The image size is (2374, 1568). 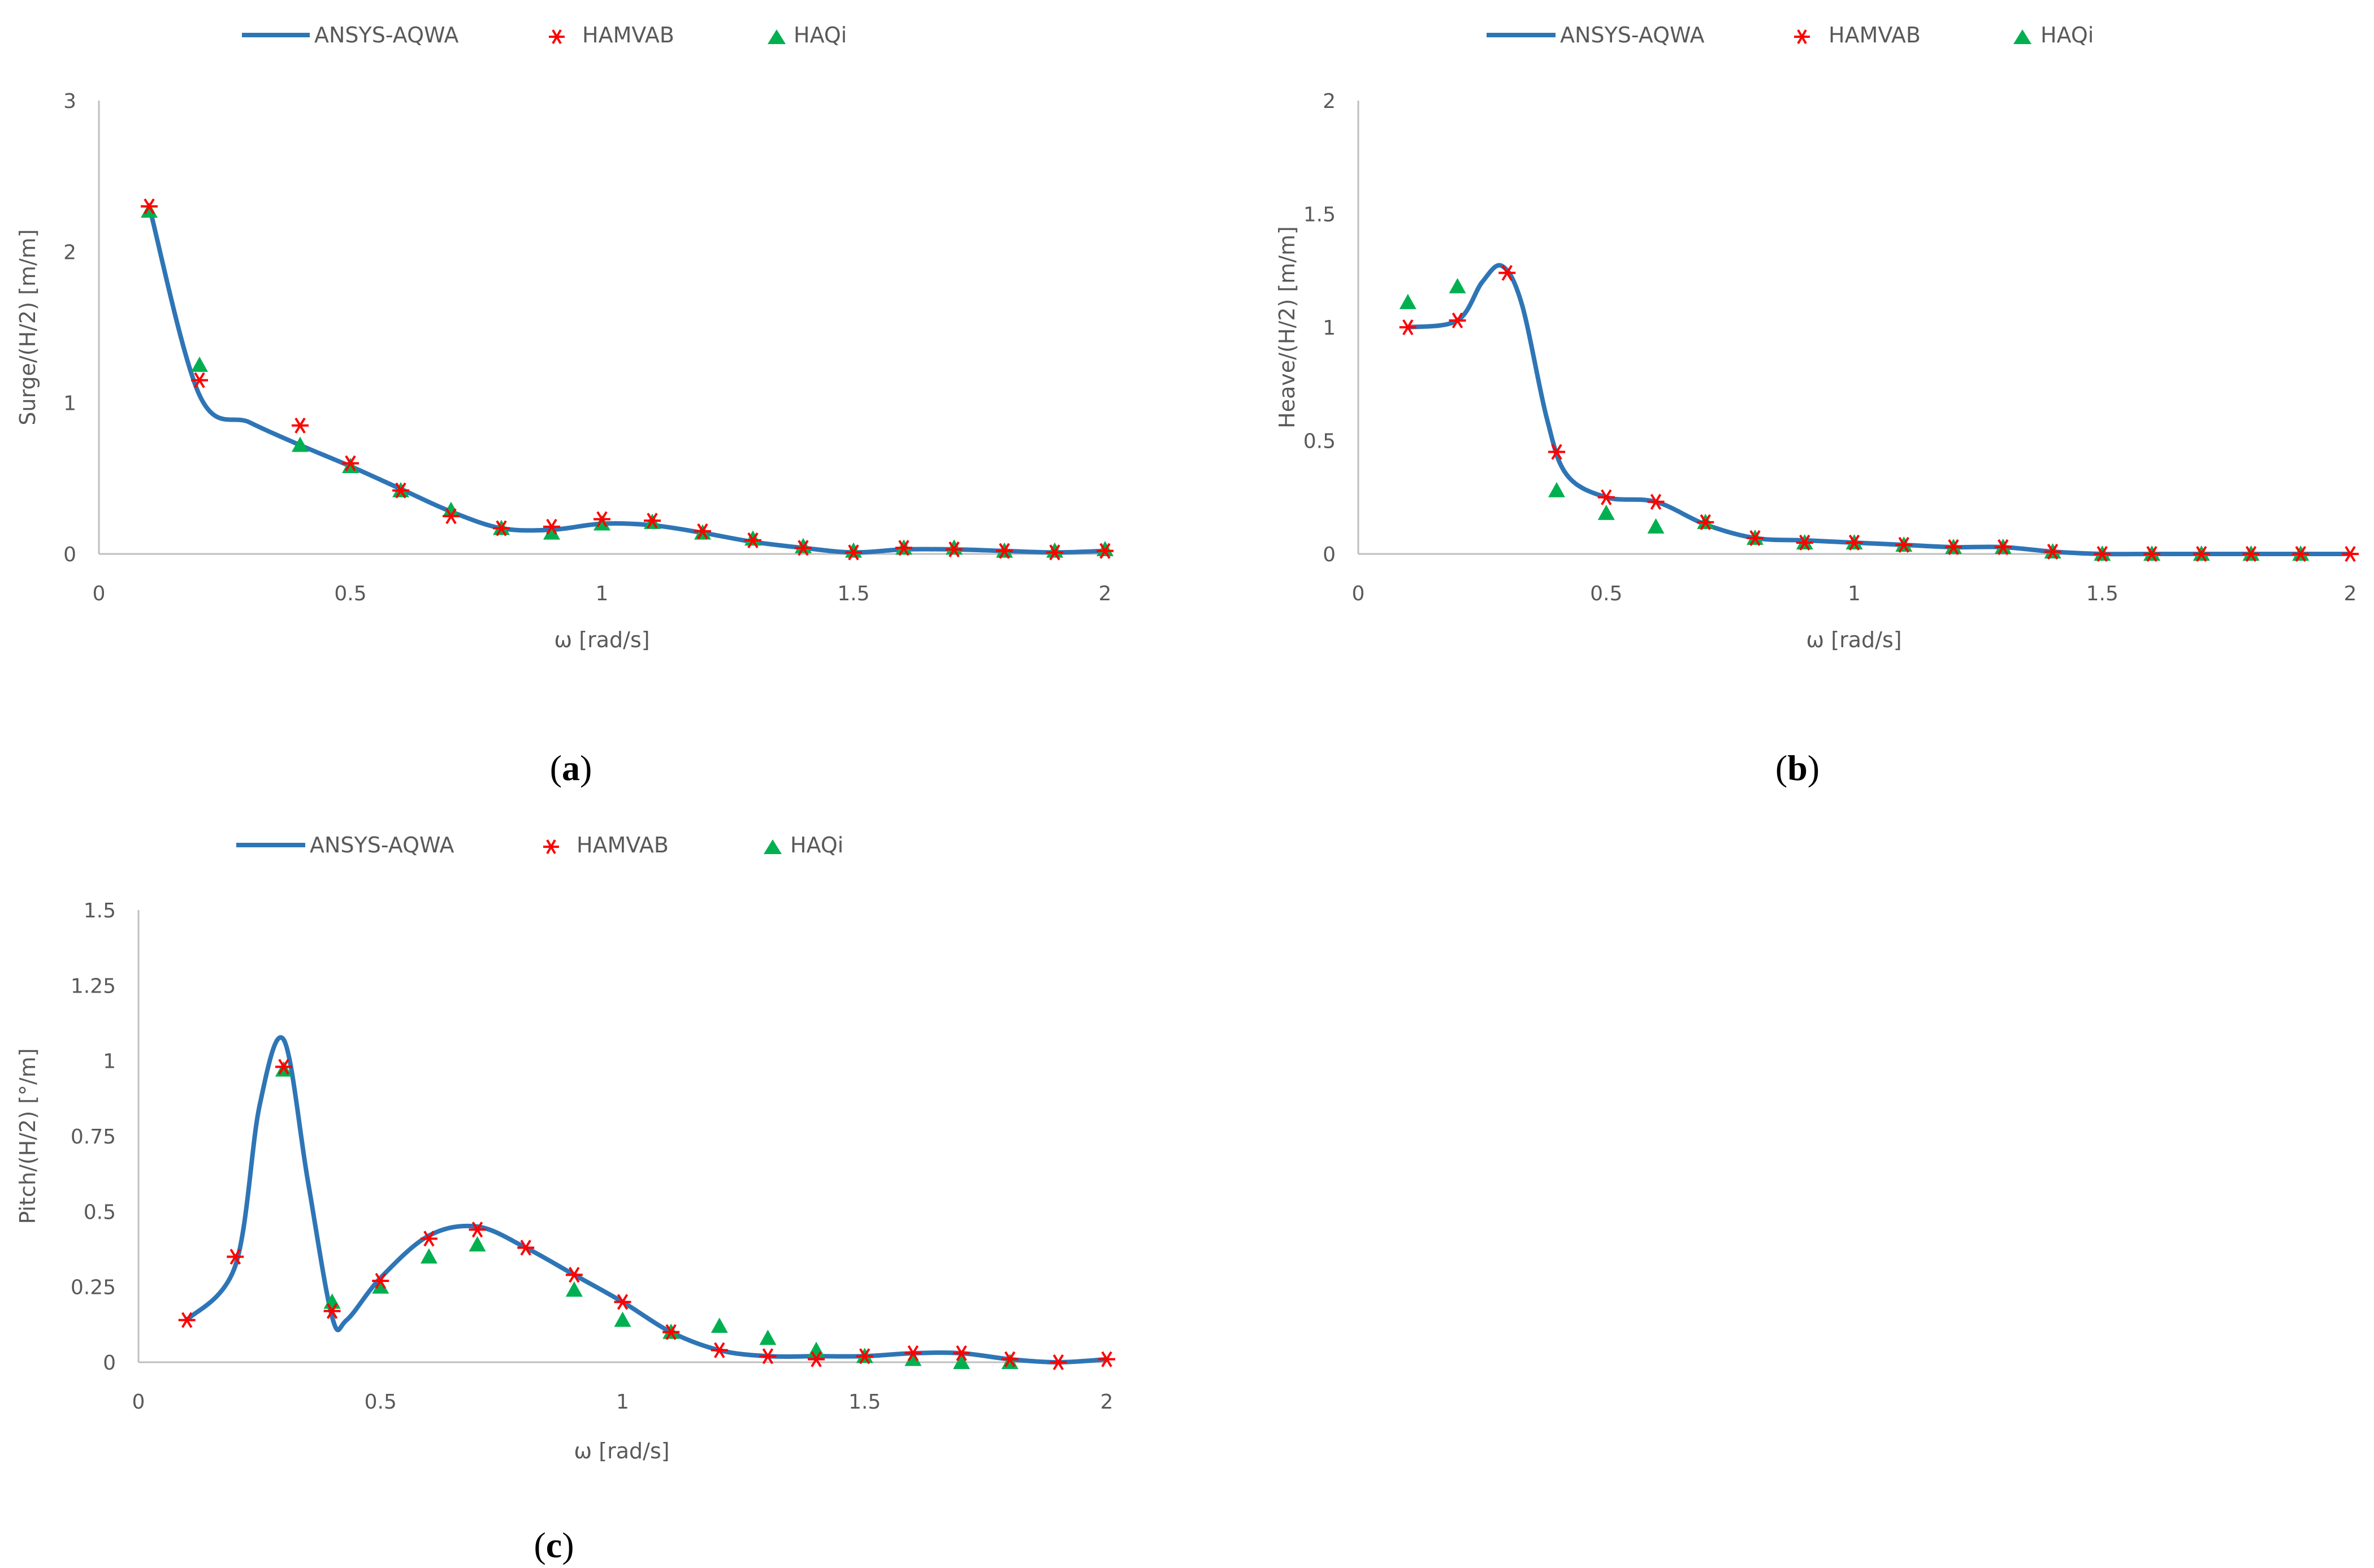 I want to click on caption-letter: c, so click(x=554, y=1545).